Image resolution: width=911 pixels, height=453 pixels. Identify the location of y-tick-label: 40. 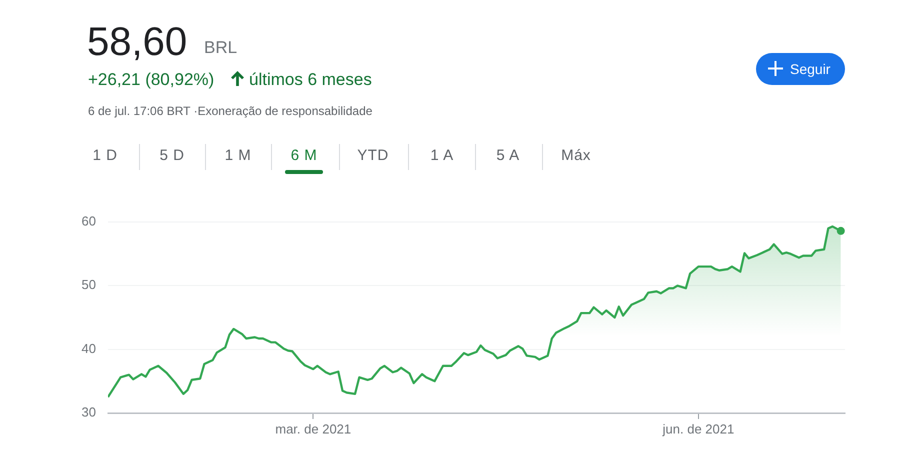
(89, 348).